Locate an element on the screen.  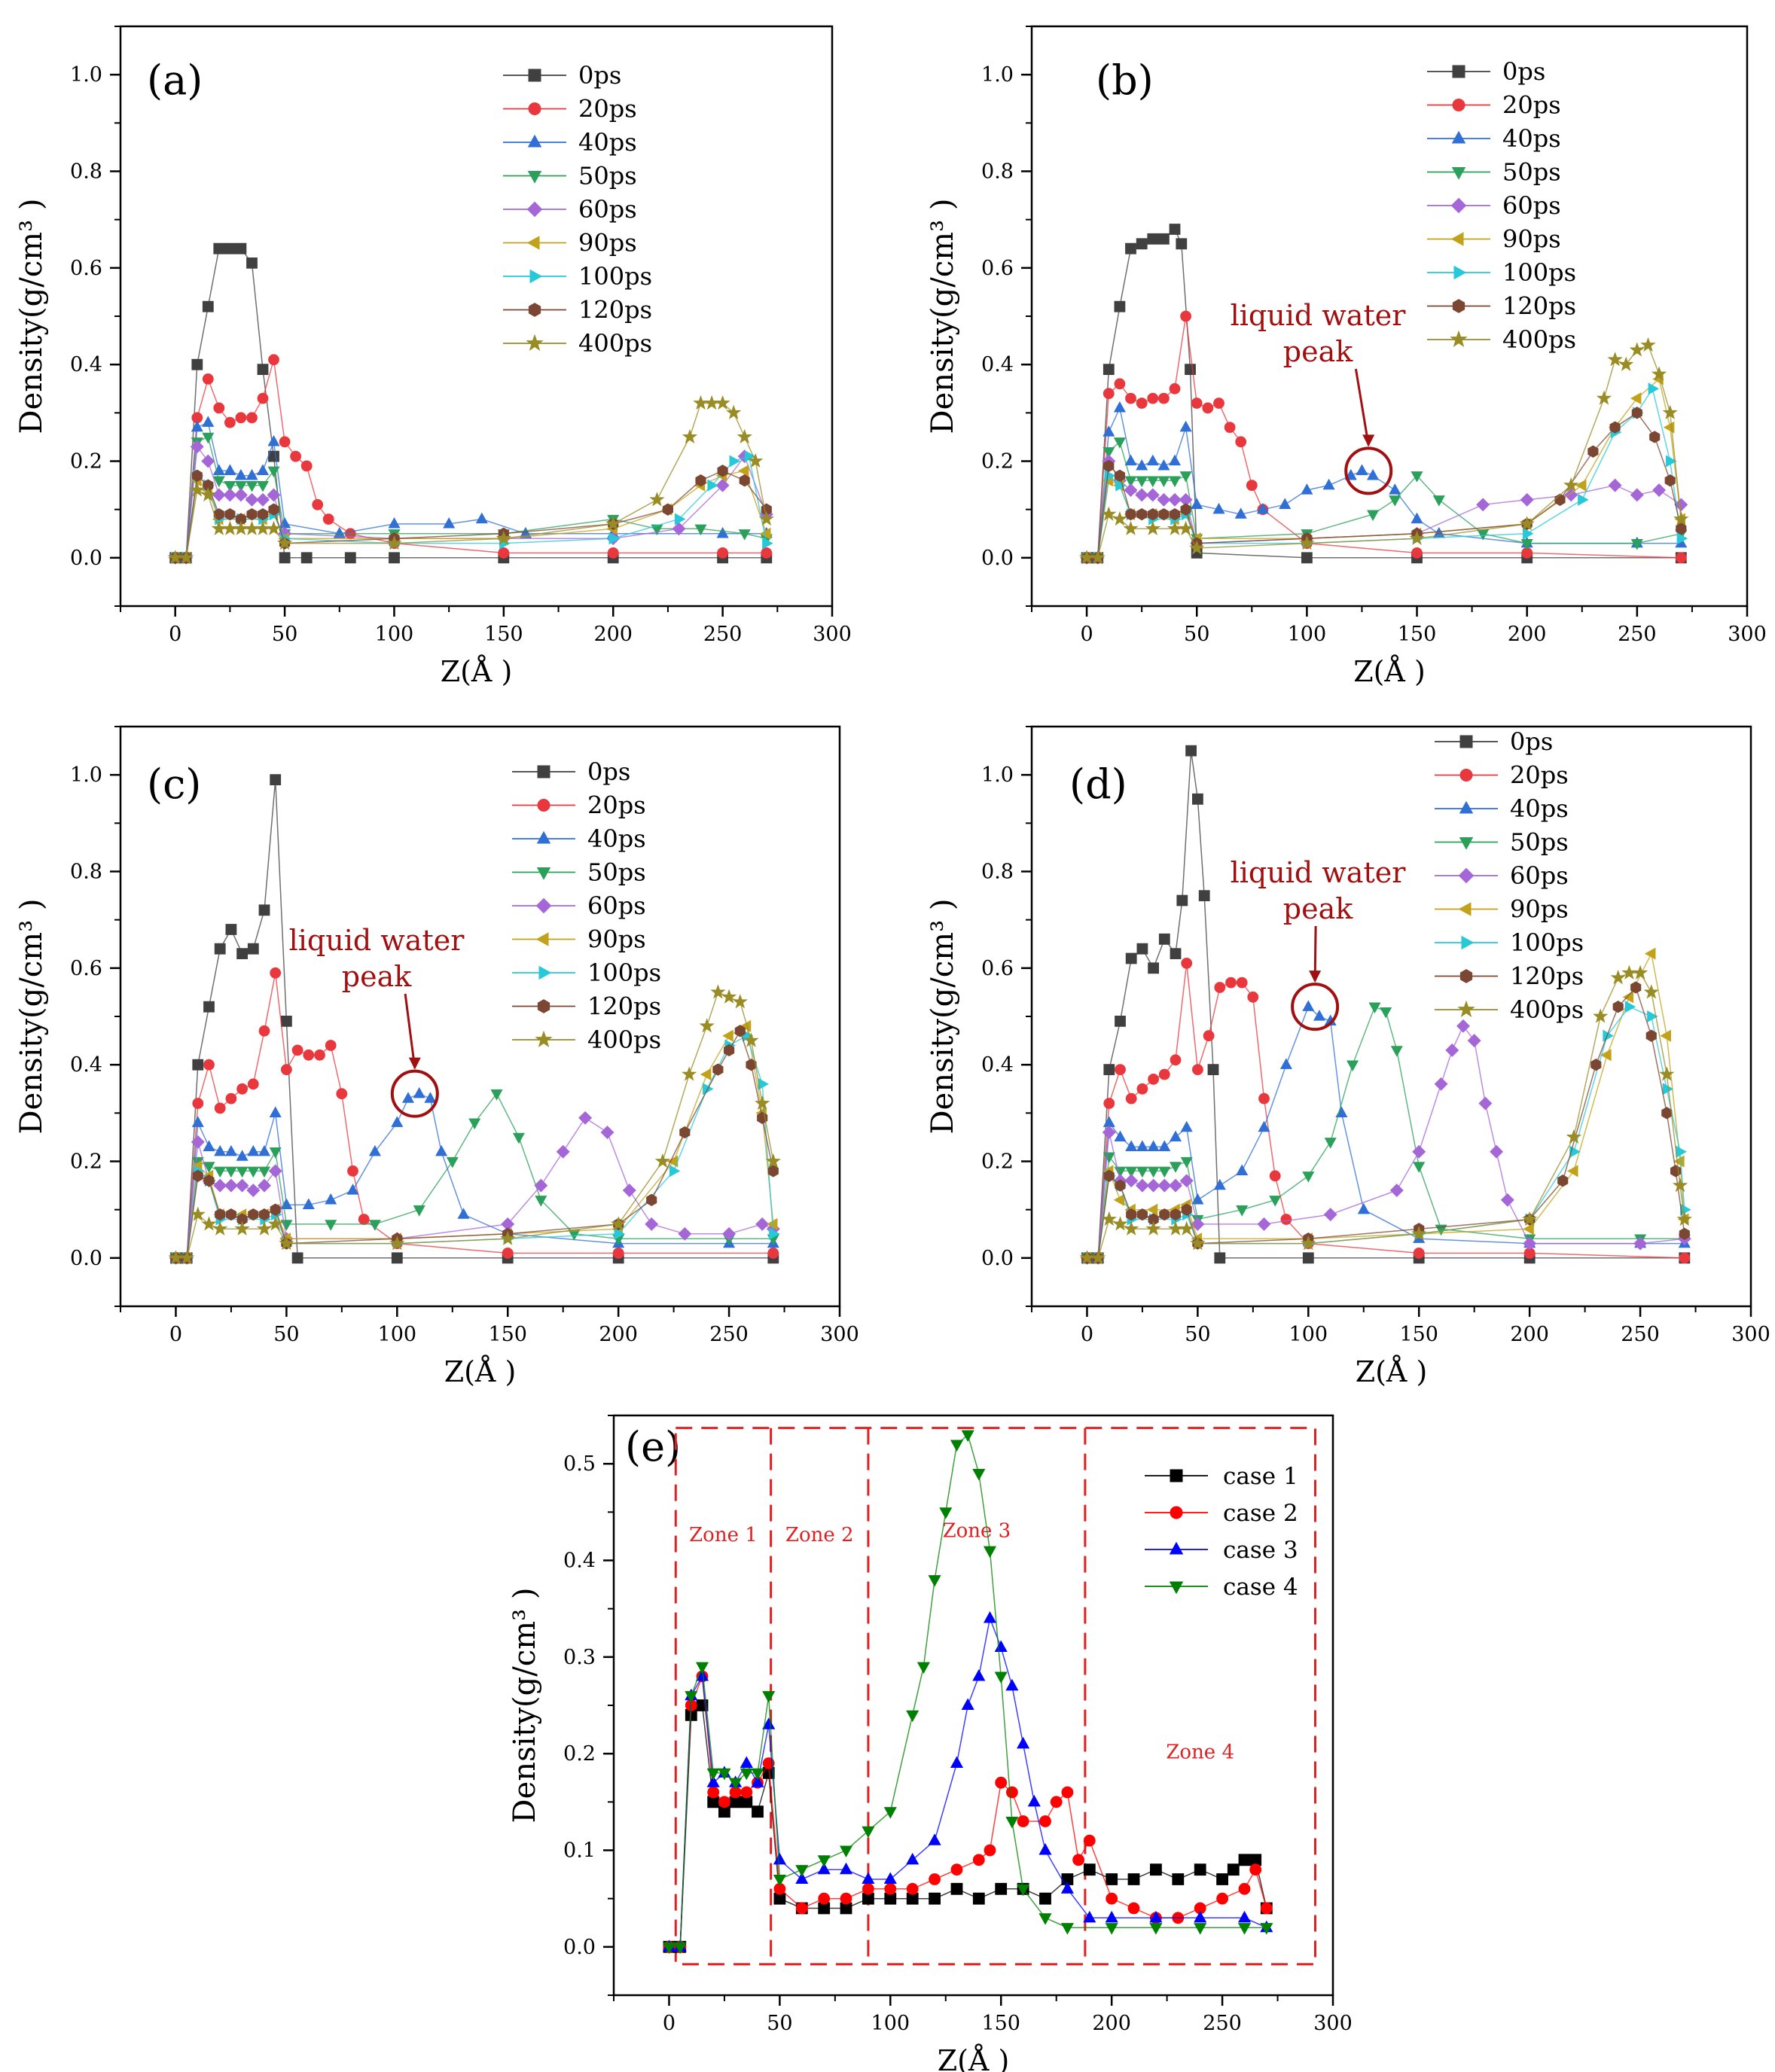
zone-label: Zone 4 is located at coordinates (1200, 1753).